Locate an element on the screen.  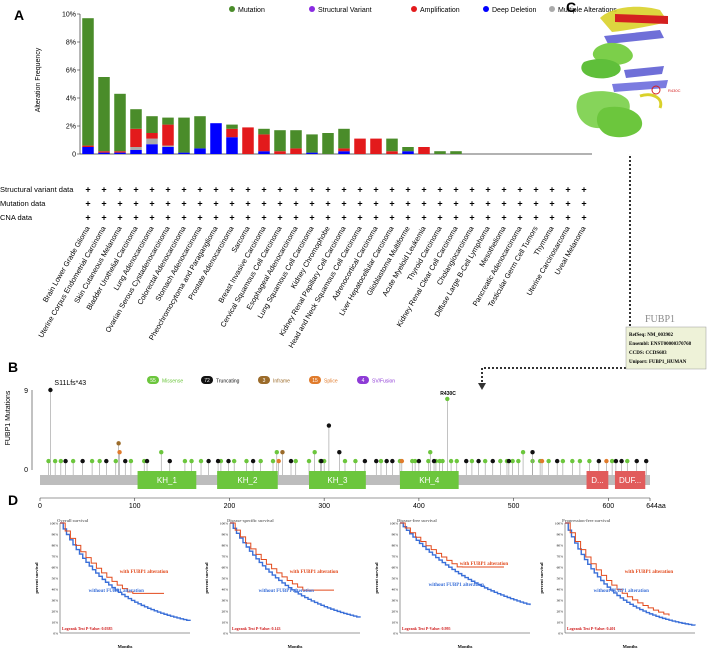
legend-dot-mutation is located at coordinates (232, 9).